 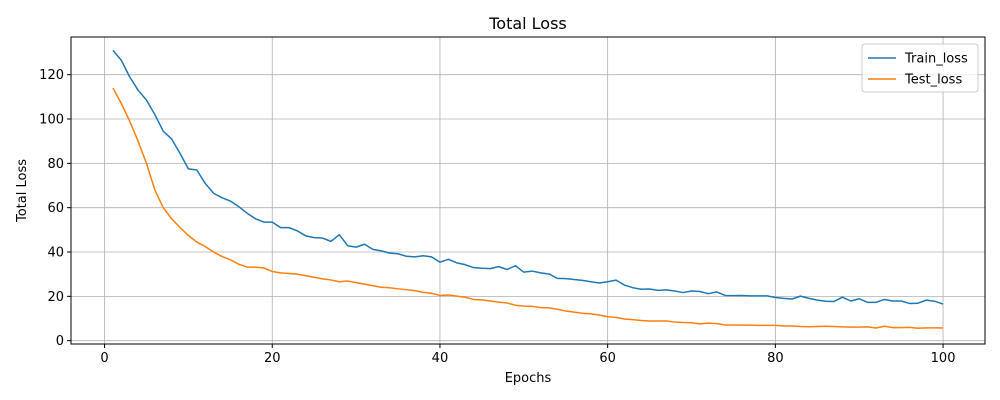 What do you see at coordinates (528, 378) in the screenshot?
I see `x-axis-label: Epochs` at bounding box center [528, 378].